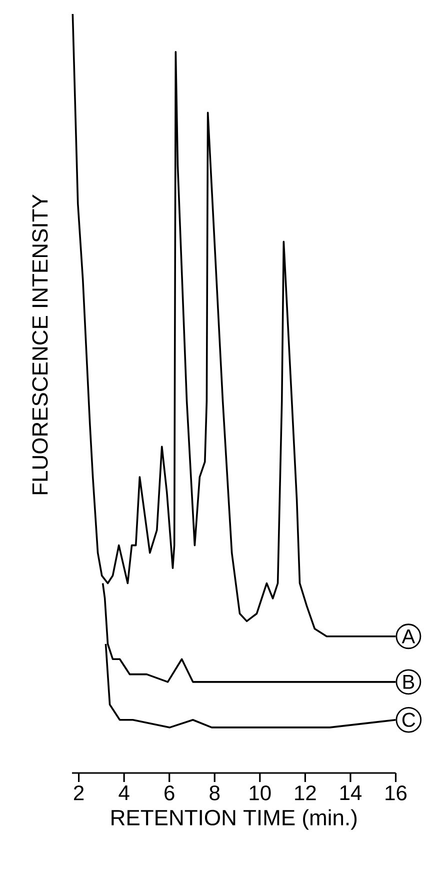 The width and height of the screenshot is (441, 871). What do you see at coordinates (305, 793) in the screenshot?
I see `x-tick-label: 12` at bounding box center [305, 793].